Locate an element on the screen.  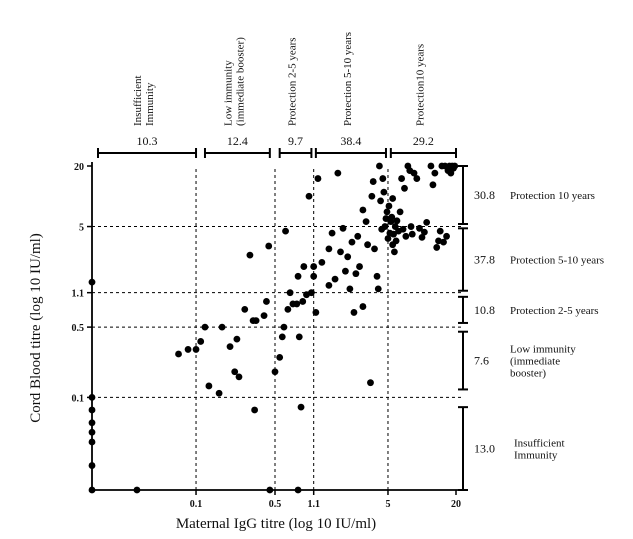
top-group-label-line: (immediate booster) is located at coordinates (240, 81).